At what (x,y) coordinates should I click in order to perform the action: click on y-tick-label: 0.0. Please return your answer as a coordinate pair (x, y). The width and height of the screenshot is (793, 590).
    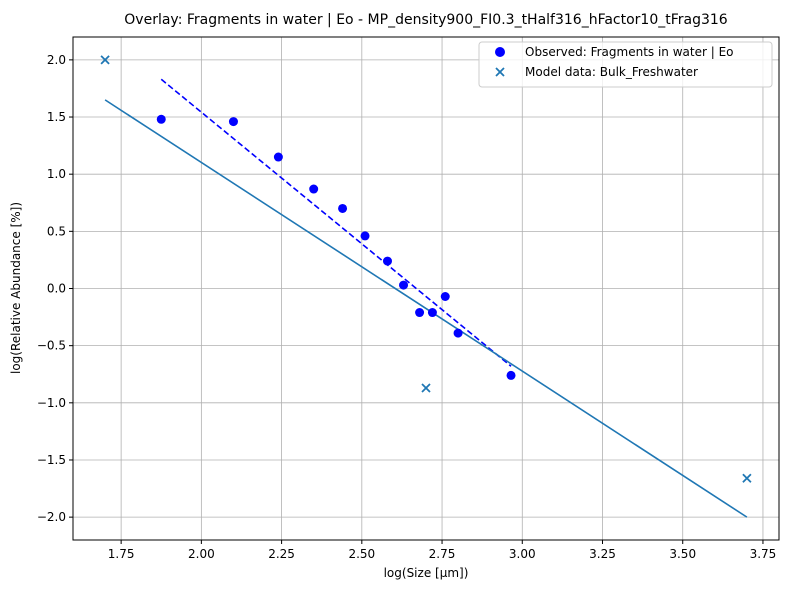
    Looking at the image, I should click on (56, 289).